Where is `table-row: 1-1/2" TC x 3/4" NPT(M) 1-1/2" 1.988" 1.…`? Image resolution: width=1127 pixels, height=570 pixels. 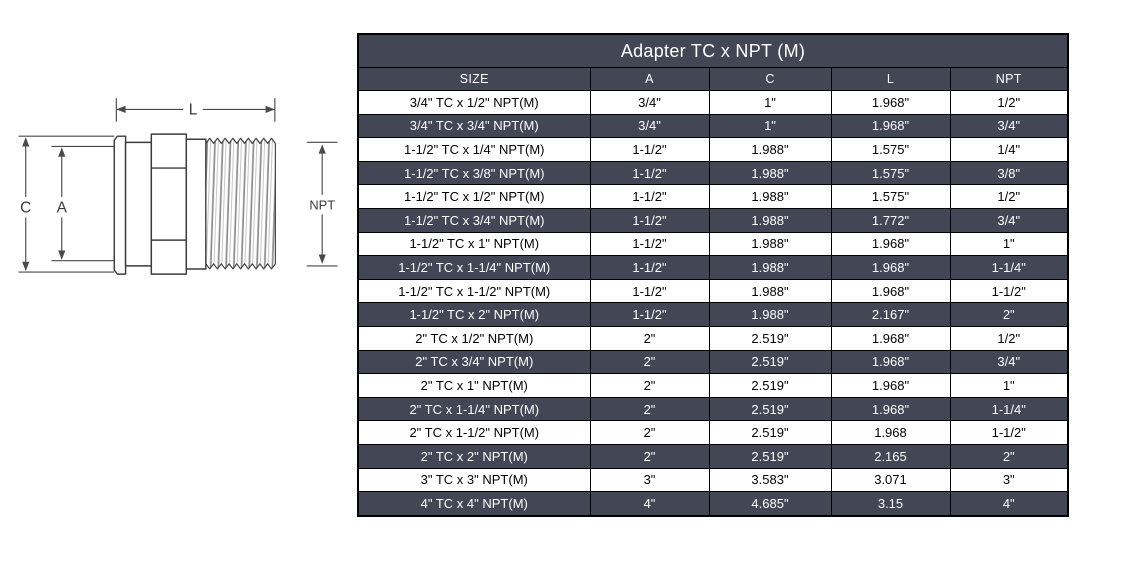 table-row: 1-1/2" TC x 3/4" NPT(M) 1-1/2" 1.988" 1.… is located at coordinates (713, 220).